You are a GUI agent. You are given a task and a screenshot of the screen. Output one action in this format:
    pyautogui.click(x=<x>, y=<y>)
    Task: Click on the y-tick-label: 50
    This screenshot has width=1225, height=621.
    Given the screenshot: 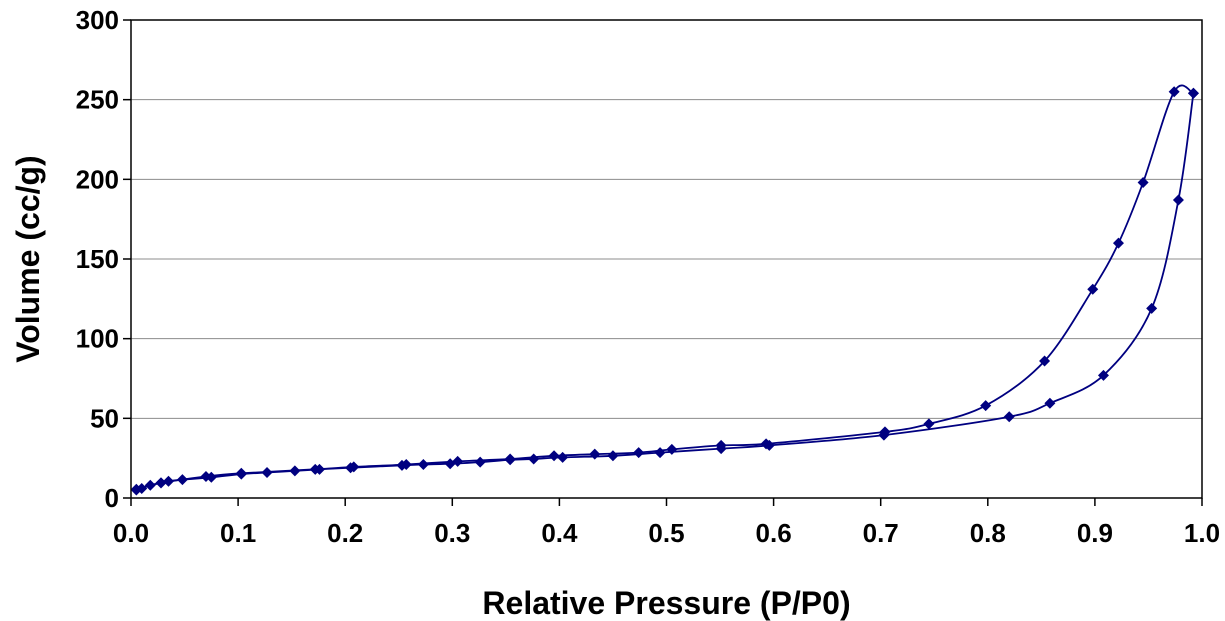 What is the action you would take?
    pyautogui.click(x=104, y=418)
    